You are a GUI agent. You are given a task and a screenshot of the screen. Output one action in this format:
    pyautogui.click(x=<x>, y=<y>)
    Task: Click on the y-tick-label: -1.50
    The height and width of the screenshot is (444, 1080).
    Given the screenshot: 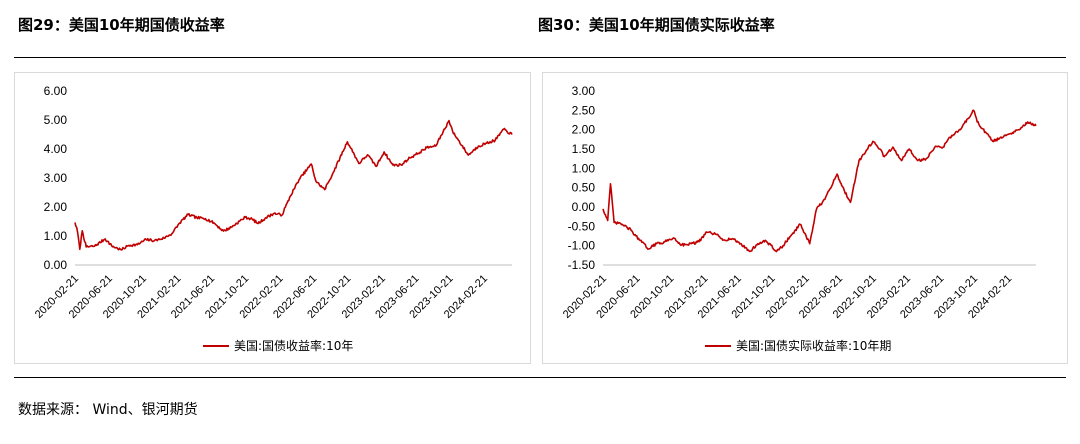 What is the action you would take?
    pyautogui.click(x=582, y=265)
    